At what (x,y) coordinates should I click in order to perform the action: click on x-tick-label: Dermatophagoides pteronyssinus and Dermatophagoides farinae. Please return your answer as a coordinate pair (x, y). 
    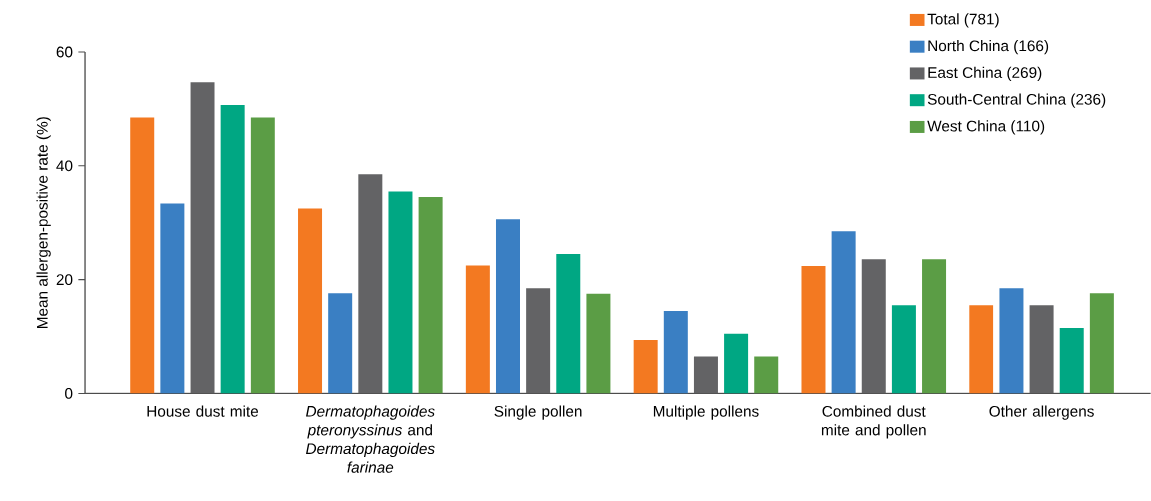
    Looking at the image, I should click on (370, 439).